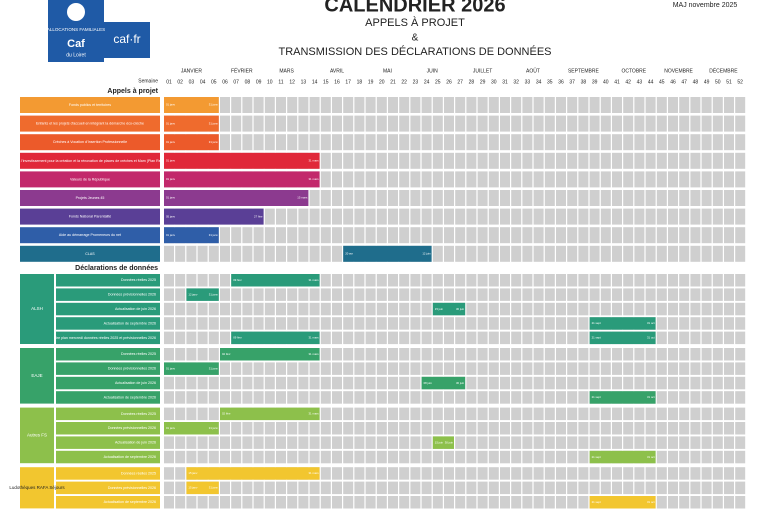  Describe the element at coordinates (439, 309) in the screenshot. I see `bar-start-label: 15 juin` at that location.